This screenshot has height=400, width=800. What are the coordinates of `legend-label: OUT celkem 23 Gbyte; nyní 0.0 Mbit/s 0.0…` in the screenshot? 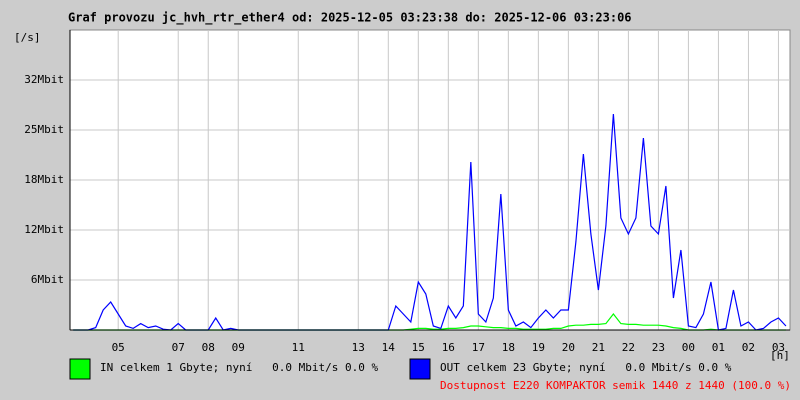 It's located at (586, 367).